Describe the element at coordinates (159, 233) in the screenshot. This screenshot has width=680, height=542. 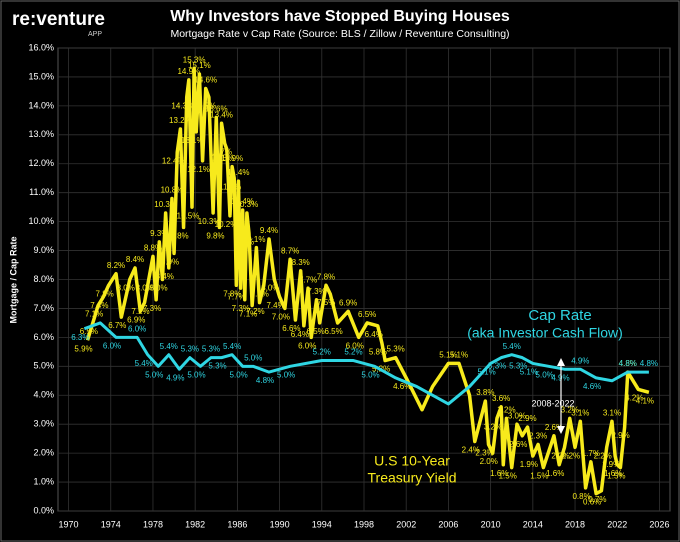
I see `data-label: 9.3%` at that location.